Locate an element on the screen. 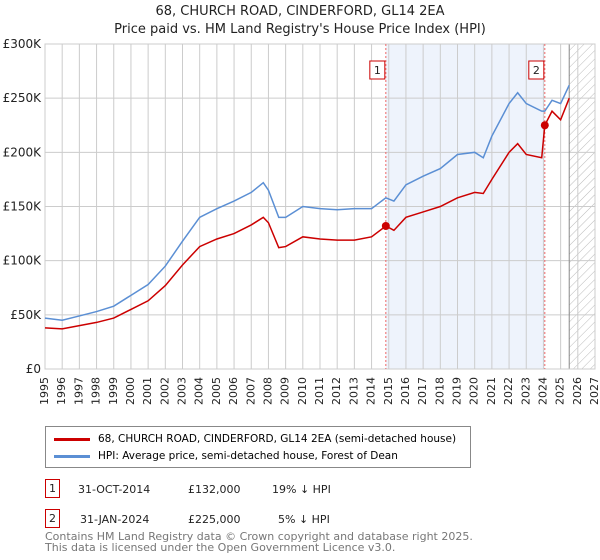  x-tick-label: 2015 is located at coordinates (388, 391).